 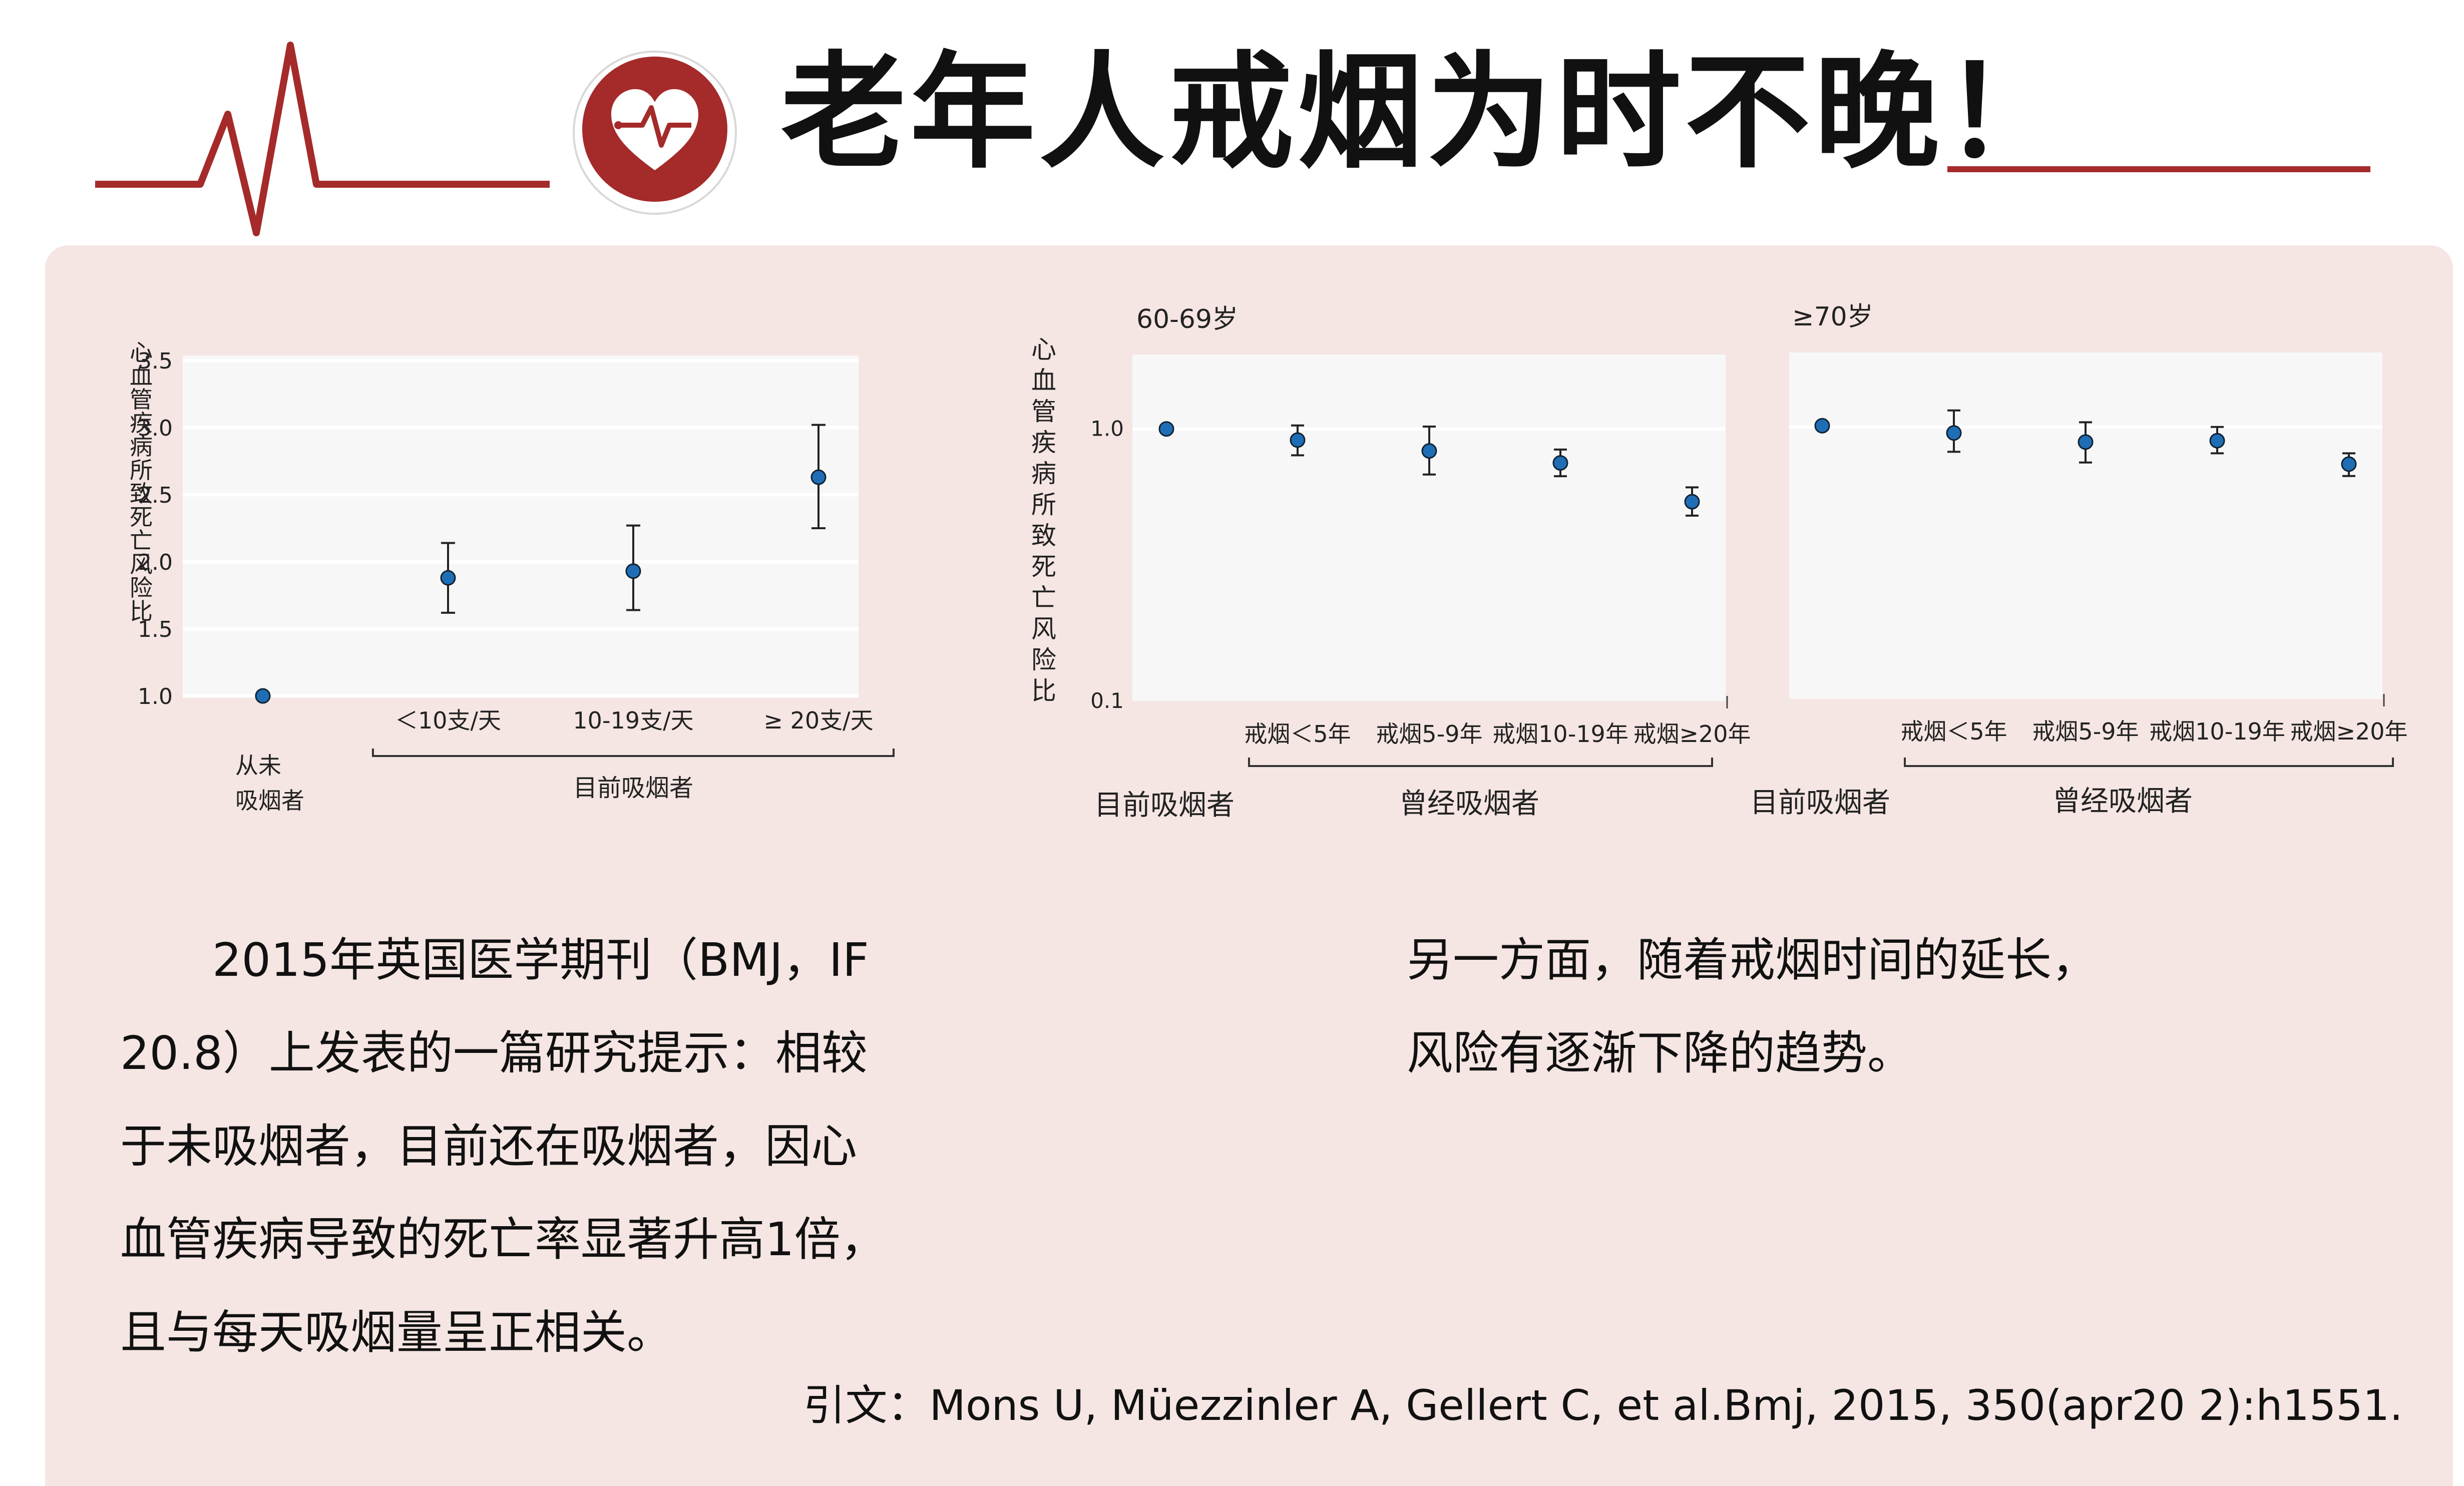 What do you see at coordinates (1833, 317) in the screenshot?
I see `panel-title: ≥70岁` at bounding box center [1833, 317].